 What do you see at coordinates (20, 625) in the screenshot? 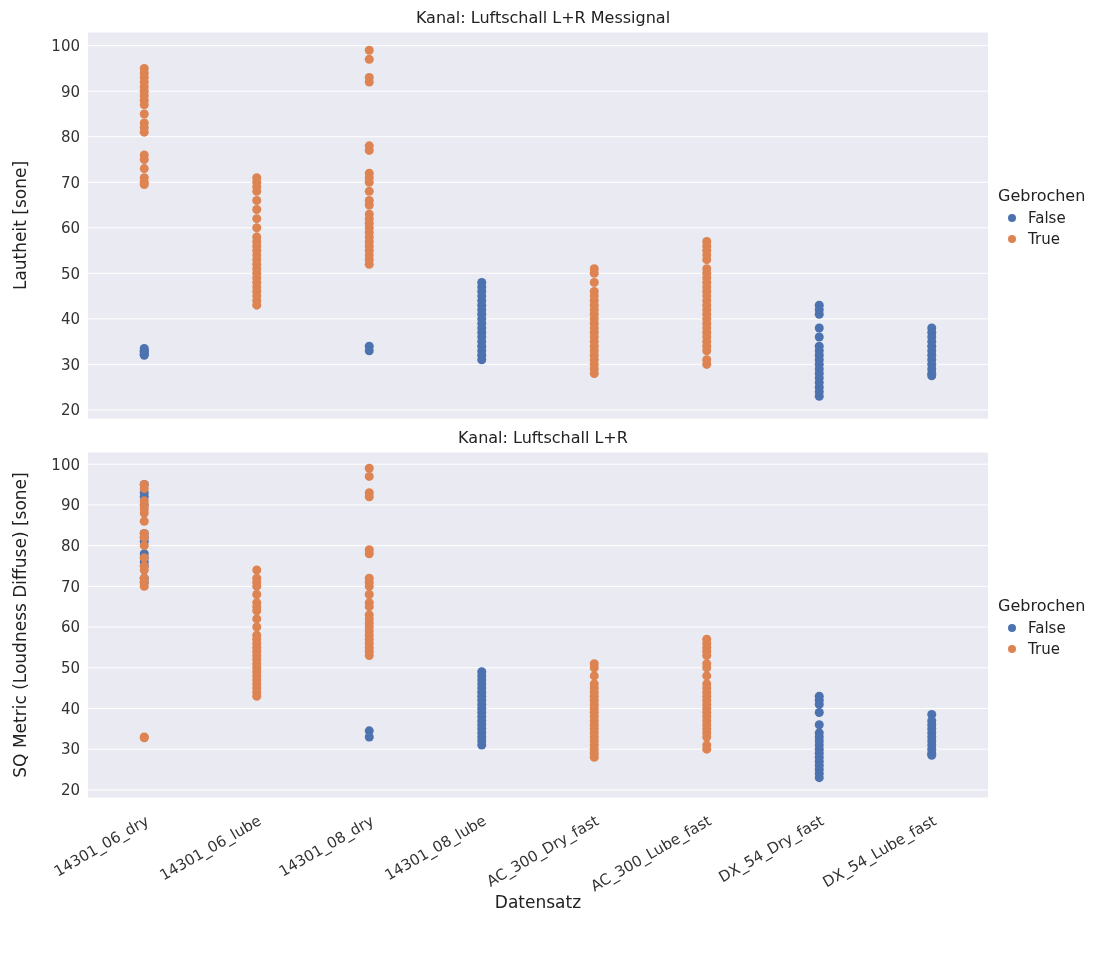
I see `y-axis-title: SQ Metric (Loudness Diffuse) [sone]` at bounding box center [20, 625].